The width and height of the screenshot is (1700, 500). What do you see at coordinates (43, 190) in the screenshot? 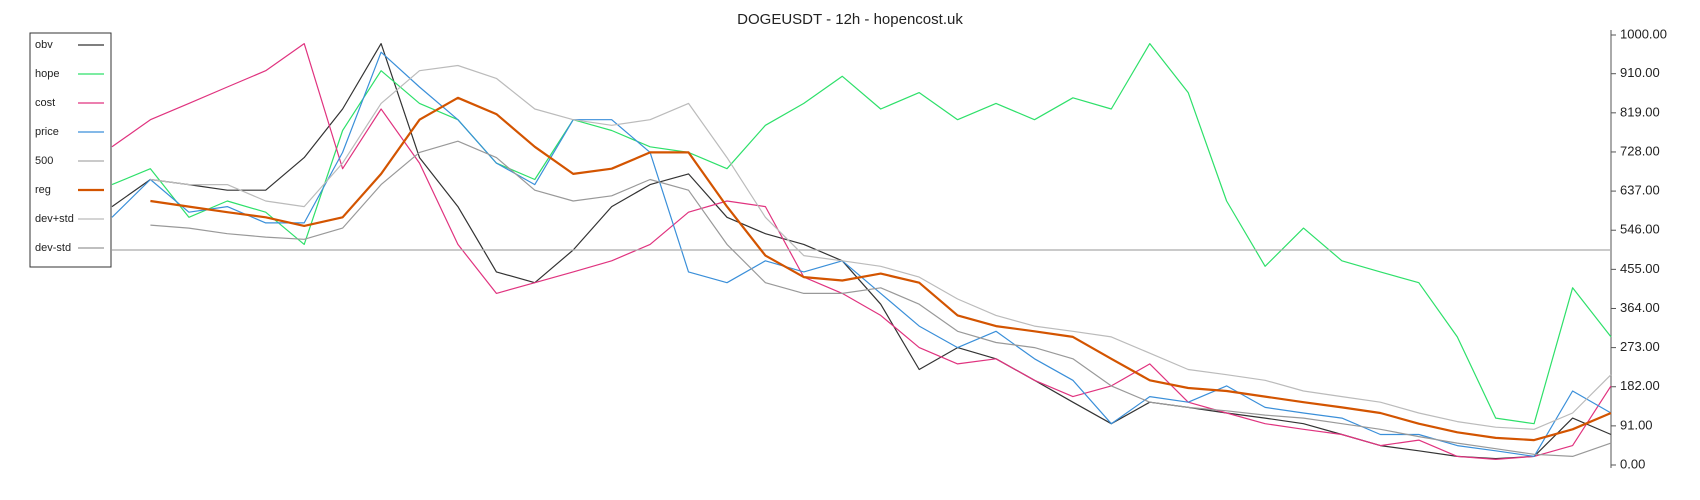
I see `legend-label: reg` at bounding box center [43, 190].